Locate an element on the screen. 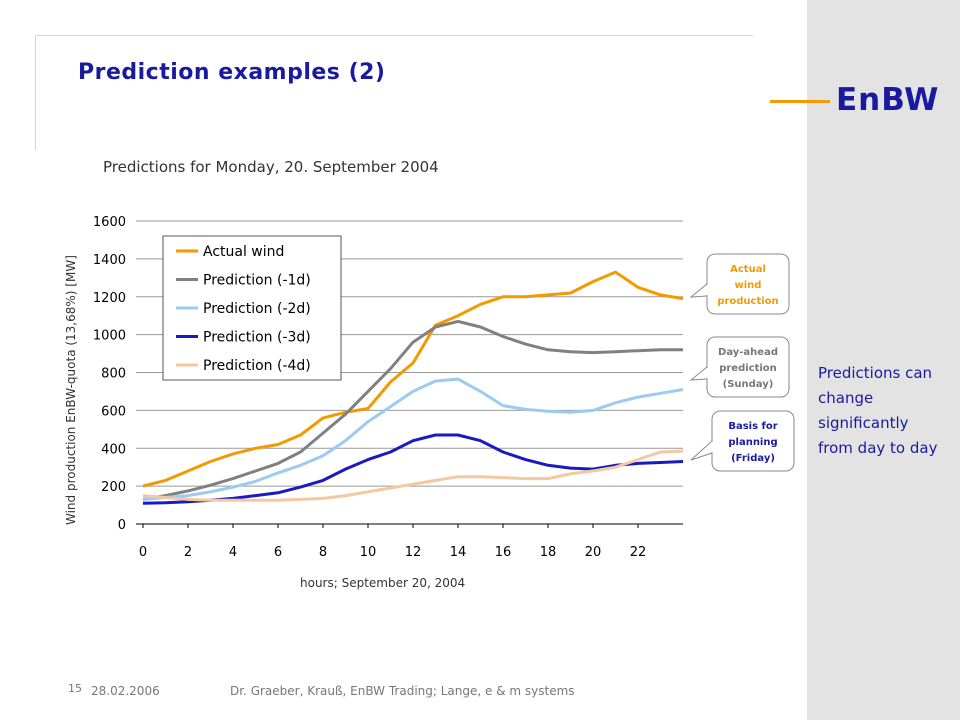 Image resolution: width=960 pixels, height=720 pixels. x-tick-label: 2 is located at coordinates (188, 552).